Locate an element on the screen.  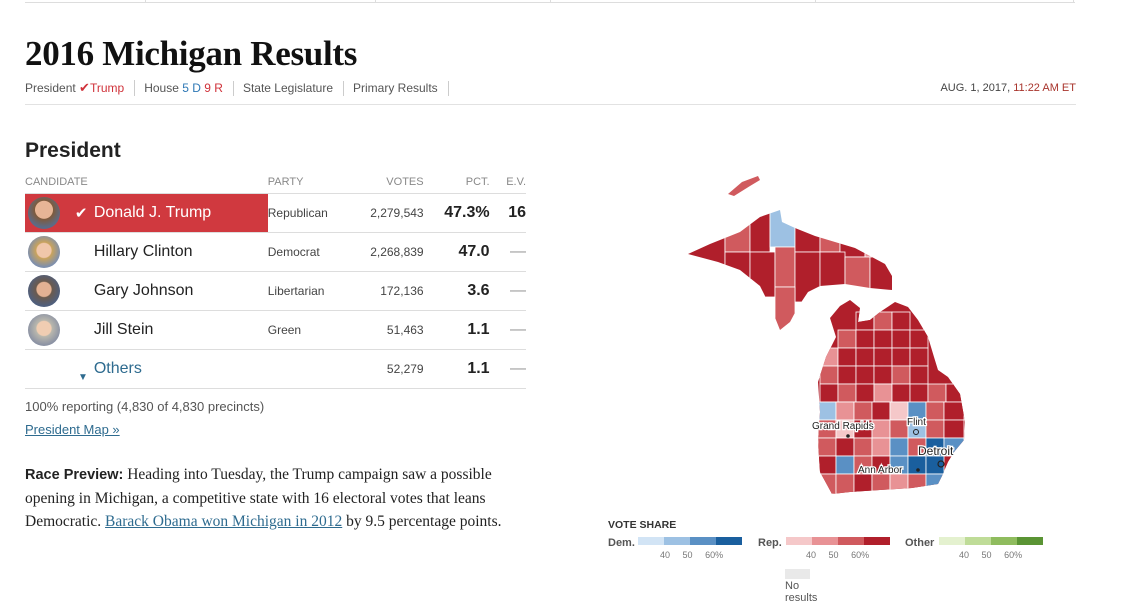
header-party: Party is located at coordinates (316, 182).